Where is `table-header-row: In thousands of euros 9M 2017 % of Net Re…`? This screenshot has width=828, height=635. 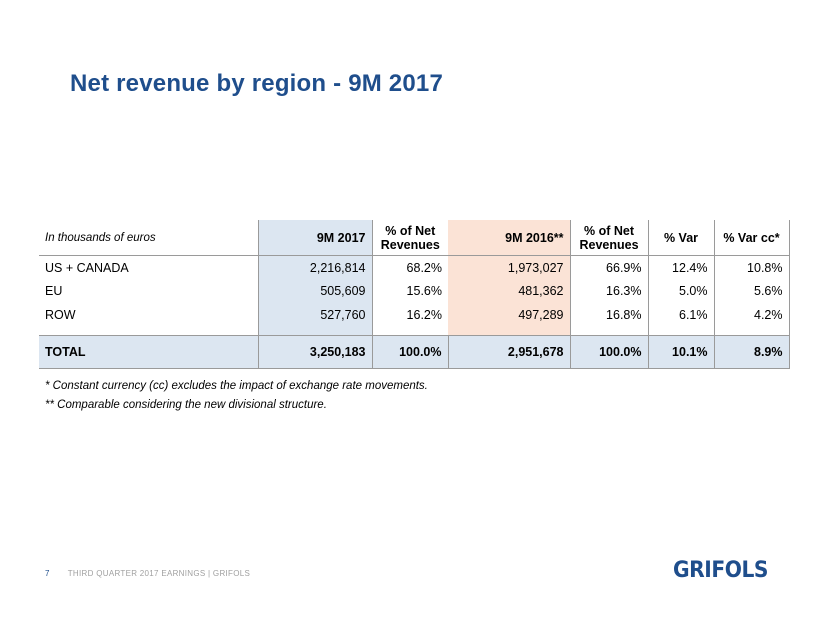
table-header-row: In thousands of euros 9M 2017 % of Net Re… is located at coordinates (414, 238).